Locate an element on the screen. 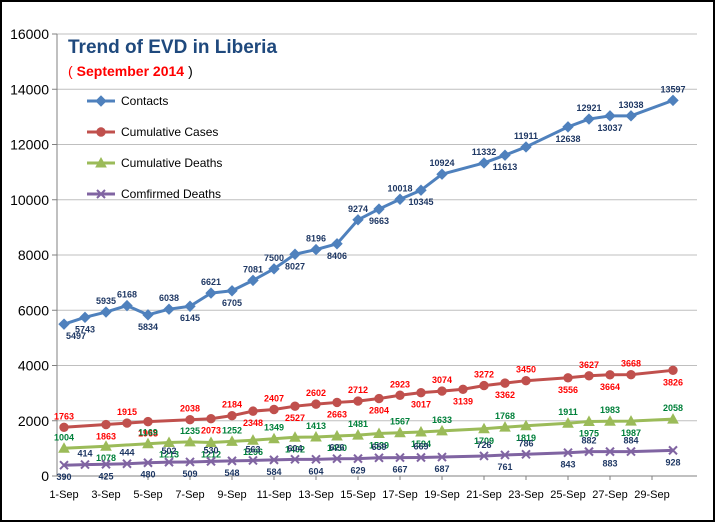 The height and width of the screenshot is (522, 715). data-label: 1633 is located at coordinates (442, 420).